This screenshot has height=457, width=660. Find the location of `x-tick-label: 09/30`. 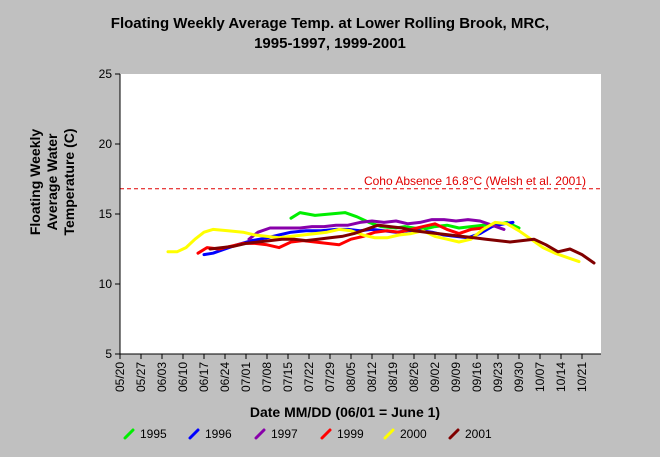

x-tick-label: 09/30 is located at coordinates (519, 377).